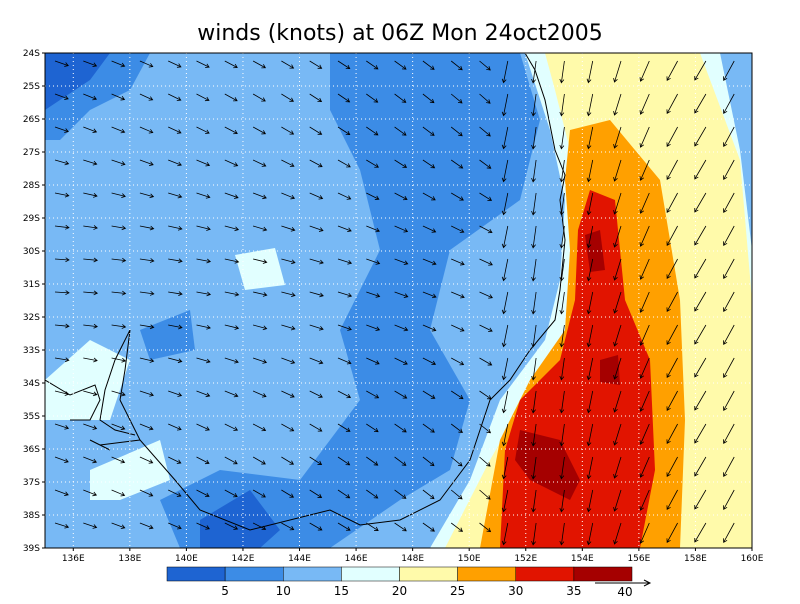 The image size is (800, 604). What do you see at coordinates (31, 483) in the screenshot?
I see `lat-label: 37S` at bounding box center [31, 483].